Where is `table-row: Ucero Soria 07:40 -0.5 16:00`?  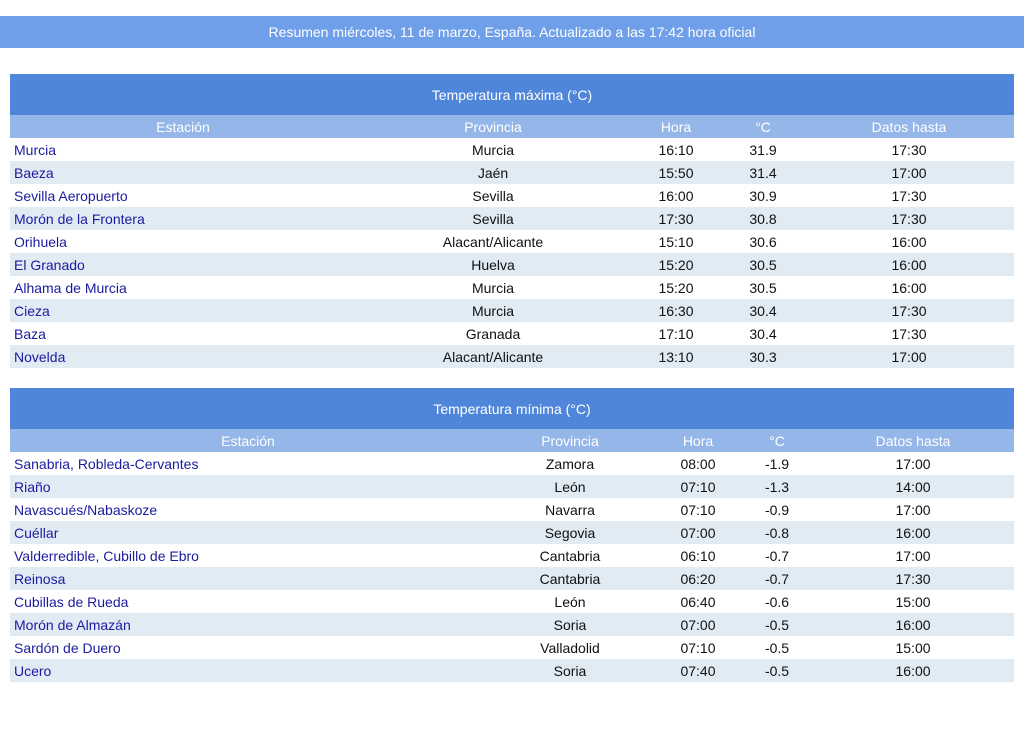 table-row: Ucero Soria 07:40 -0.5 16:00 is located at coordinates (512, 670).